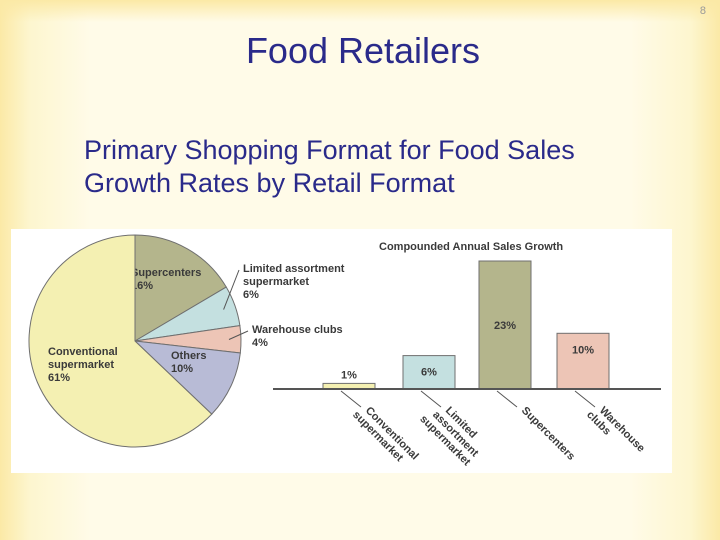 The height and width of the screenshot is (540, 720). I want to click on pie-label-others: Others 10%, so click(188, 362).